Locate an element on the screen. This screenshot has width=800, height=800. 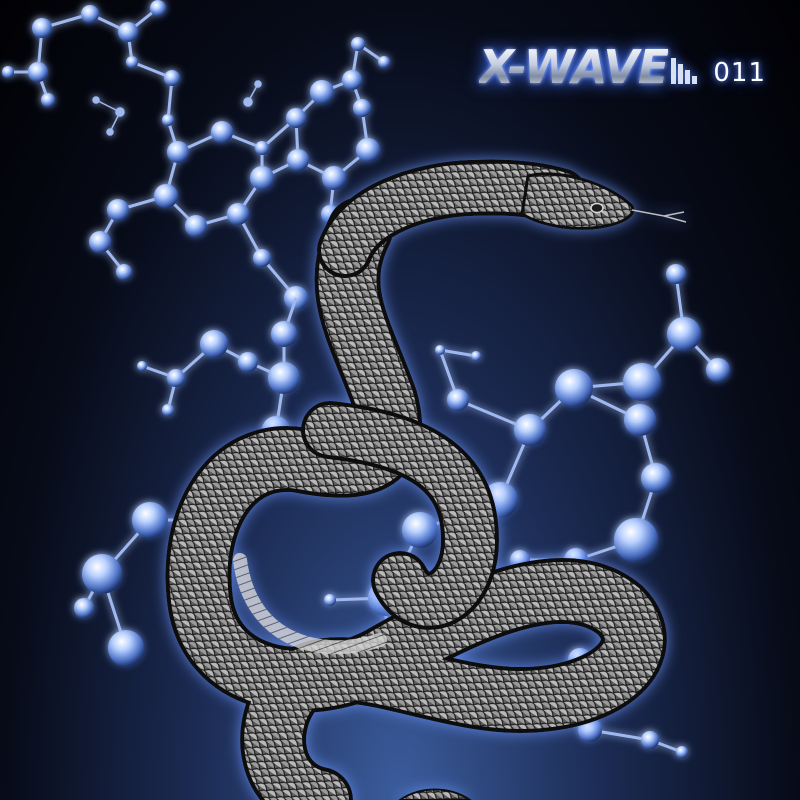
brand-logo: X-WAVE 011 is located at coordinates (622, 67).